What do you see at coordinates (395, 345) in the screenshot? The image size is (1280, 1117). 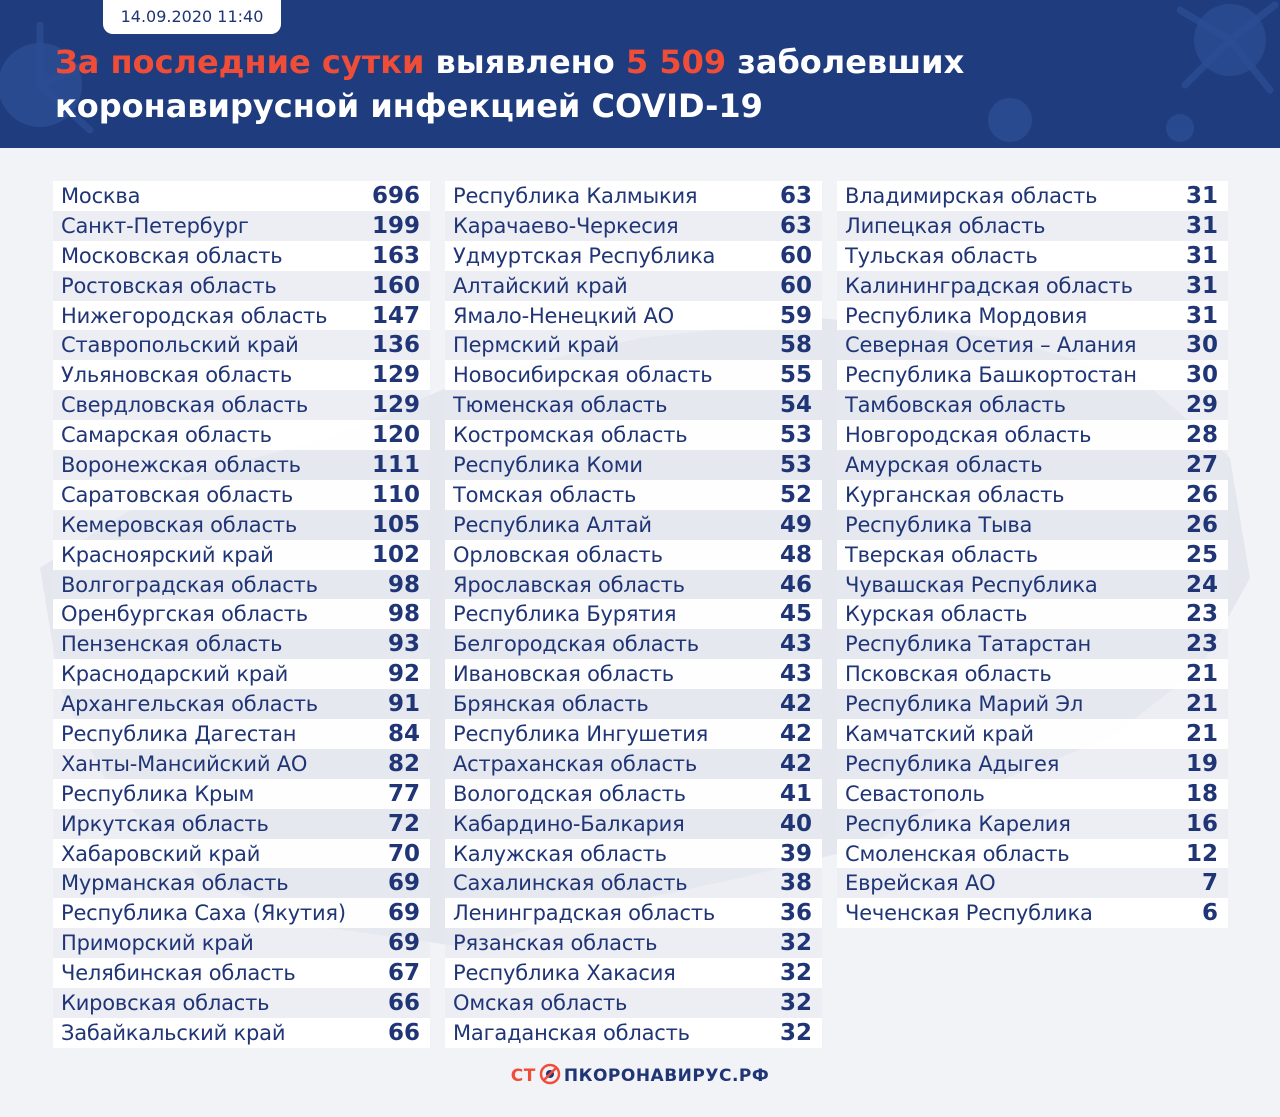 I see `case-count: 136` at bounding box center [395, 345].